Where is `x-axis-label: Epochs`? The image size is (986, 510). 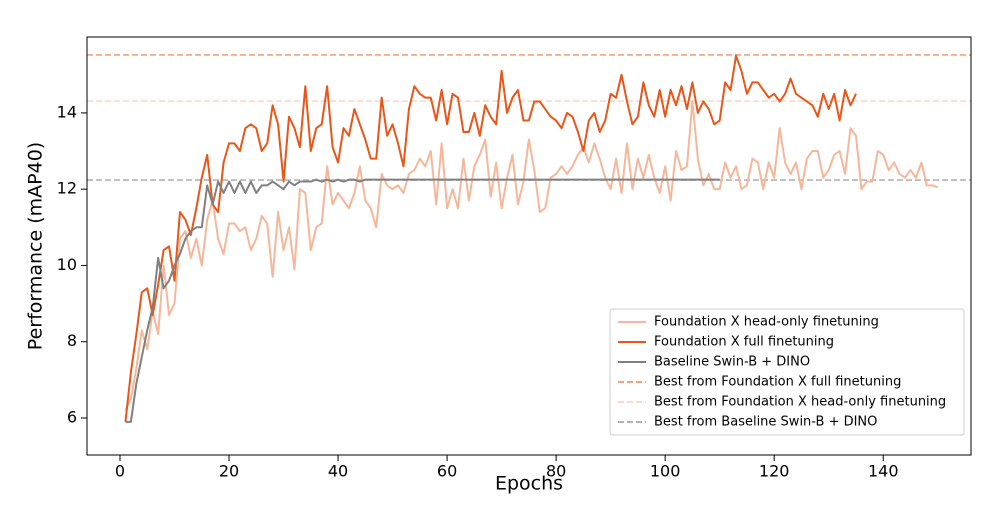 x-axis-label: Epochs is located at coordinates (529, 484).